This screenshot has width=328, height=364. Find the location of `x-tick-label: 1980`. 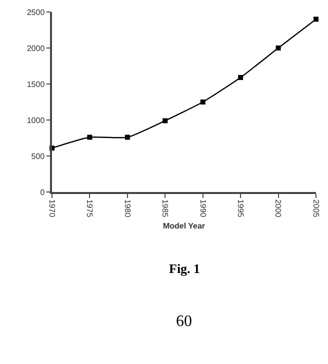

x-tick-label: 1980 is located at coordinates (127, 208).